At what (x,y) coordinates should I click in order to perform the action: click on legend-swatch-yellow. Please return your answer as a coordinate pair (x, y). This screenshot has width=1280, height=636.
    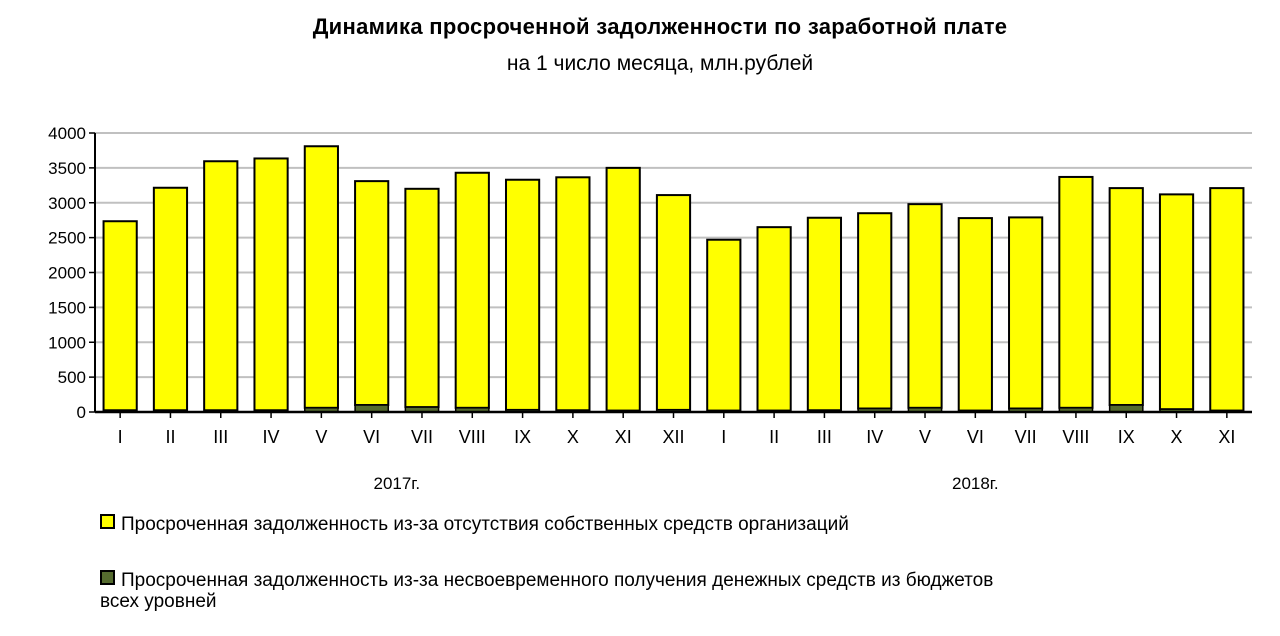
    Looking at the image, I should click on (107, 521).